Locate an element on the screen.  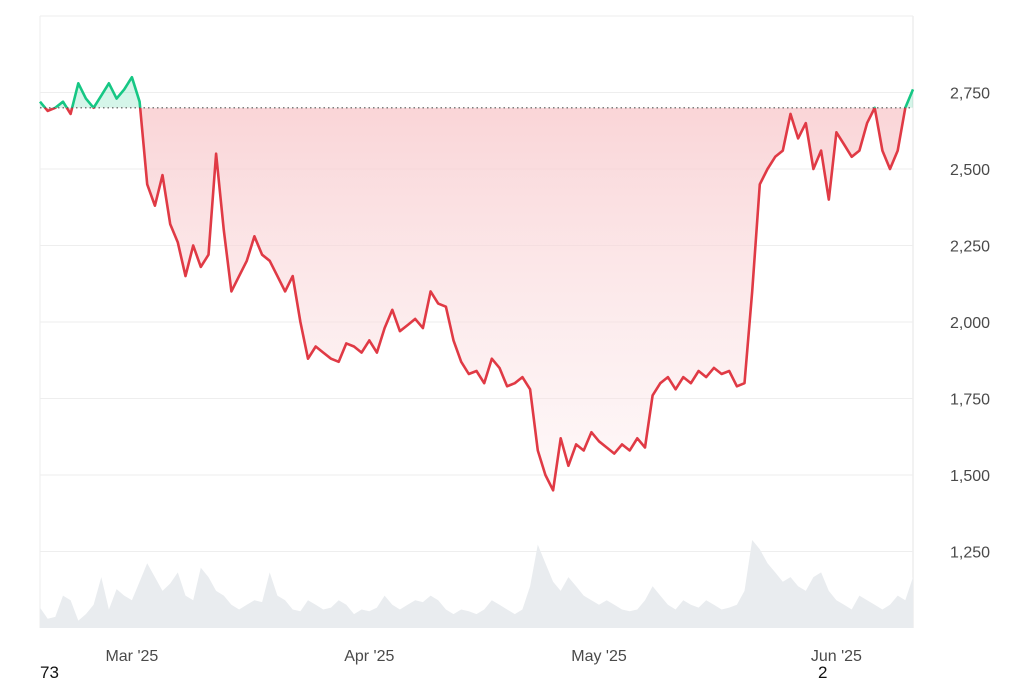
x-axis-ticks: Mar '25 Apr '25 May '25 Jun '25 is located at coordinates (483, 656).